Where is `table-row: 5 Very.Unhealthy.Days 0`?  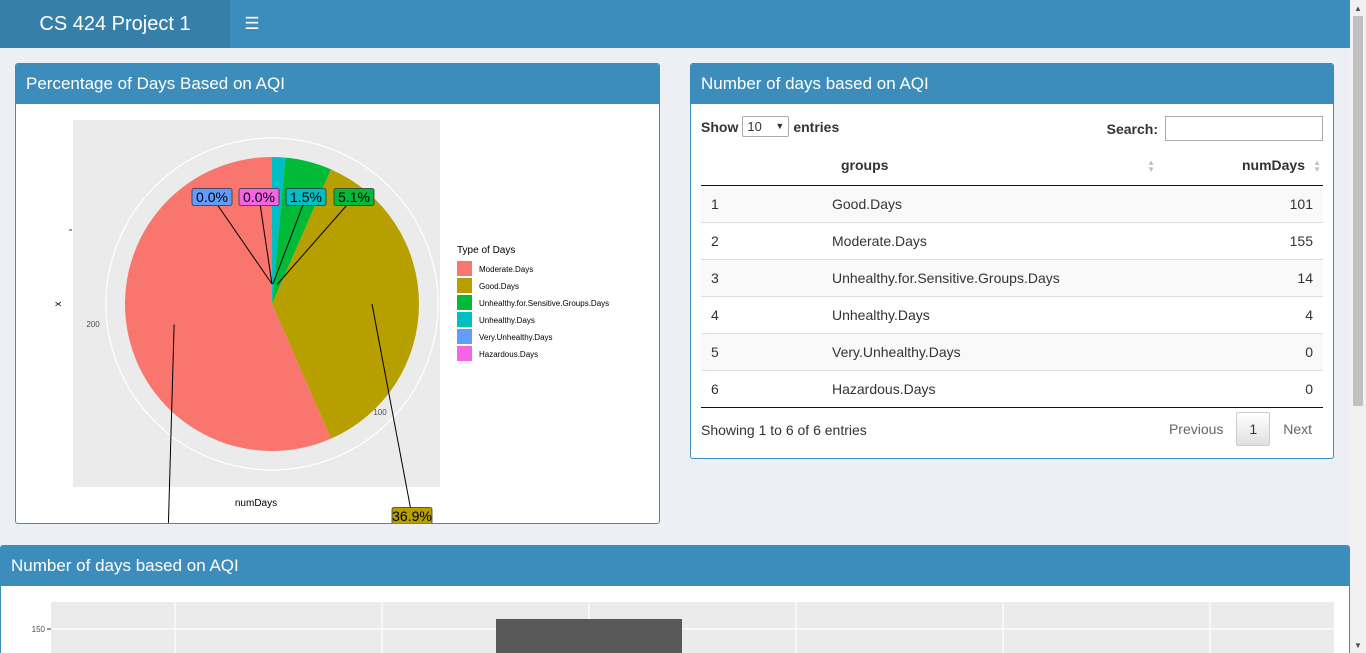
table-row: 5 Very.Unhealthy.Days 0 is located at coordinates (1012, 351).